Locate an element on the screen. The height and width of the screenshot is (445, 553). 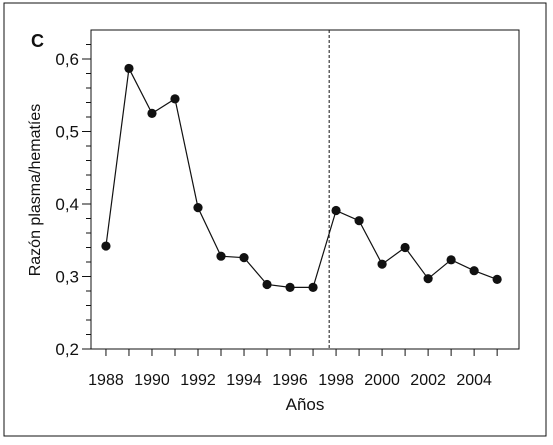
x-tick-label: 2004 is located at coordinates (474, 380).